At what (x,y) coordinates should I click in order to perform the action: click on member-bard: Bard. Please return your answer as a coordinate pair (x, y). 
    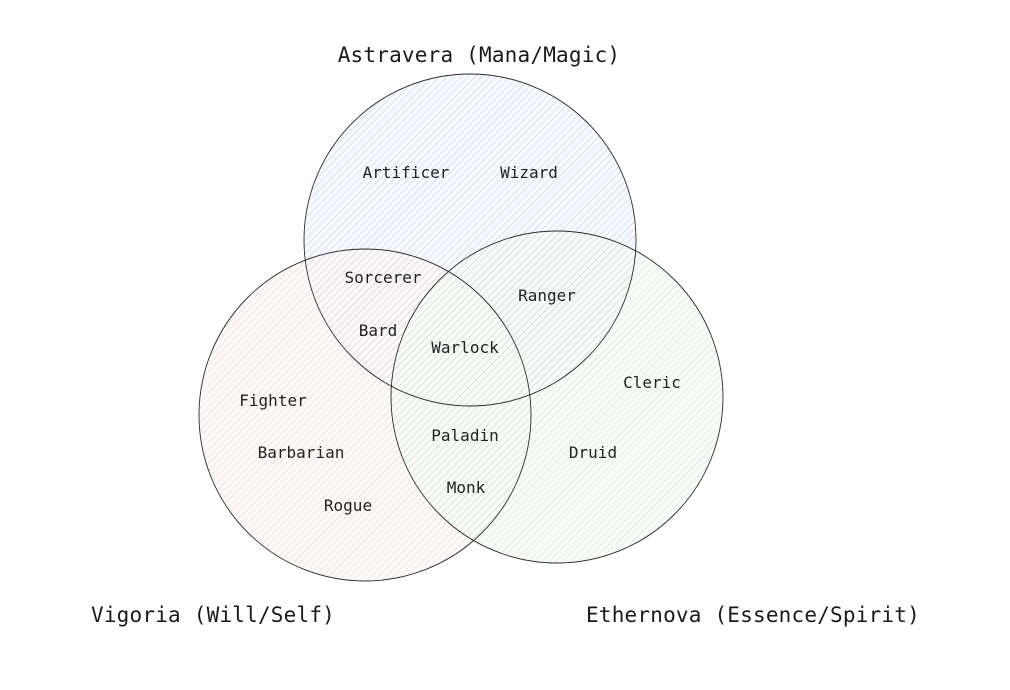
    Looking at the image, I should click on (378, 330).